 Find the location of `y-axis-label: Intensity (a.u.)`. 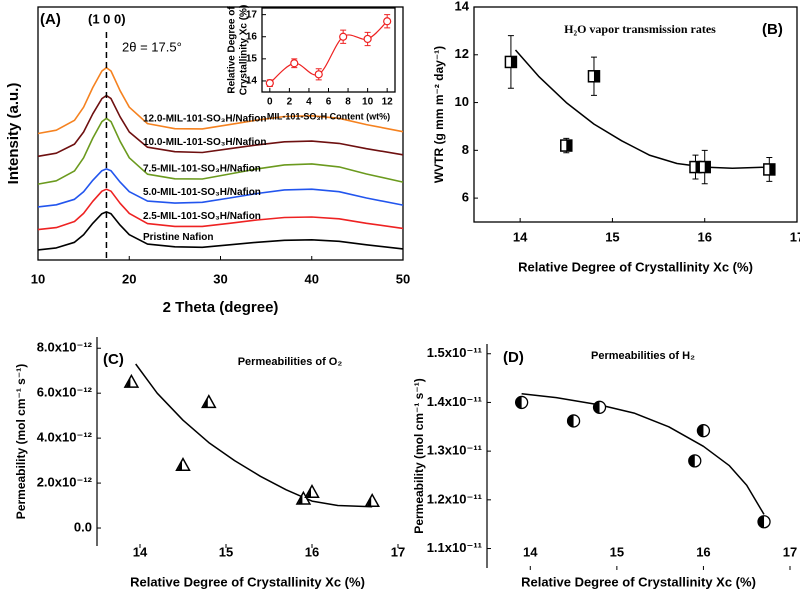

y-axis-label: Intensity (a.u.) is located at coordinates (13, 134).